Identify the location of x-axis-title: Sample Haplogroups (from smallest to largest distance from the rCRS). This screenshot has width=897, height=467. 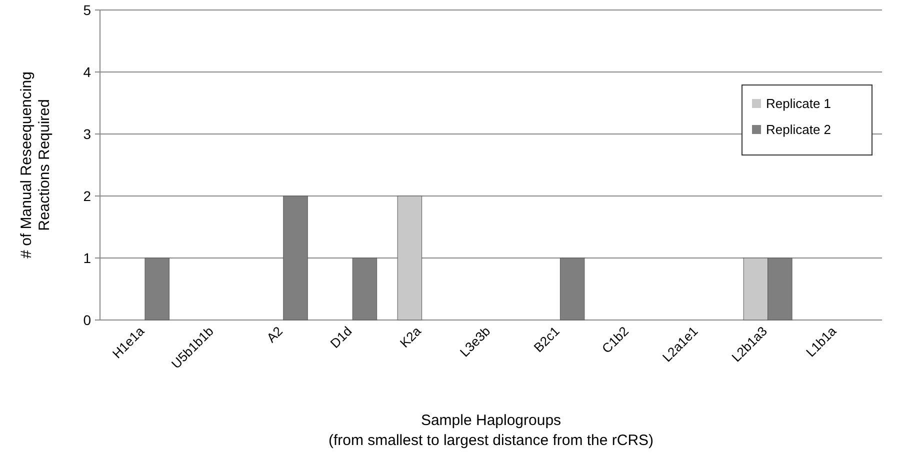
(491, 430).